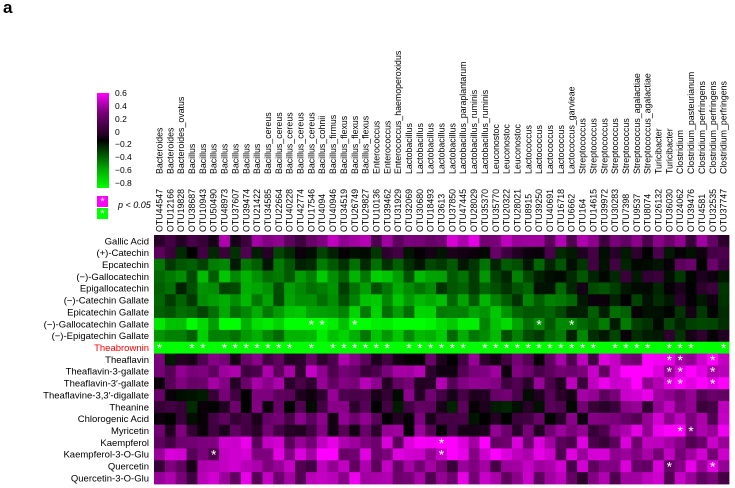 Image resolution: width=735 pixels, height=488 pixels. What do you see at coordinates (442, 213) in the screenshot?
I see `column-otu-label: OTU3613` at bounding box center [442, 213].